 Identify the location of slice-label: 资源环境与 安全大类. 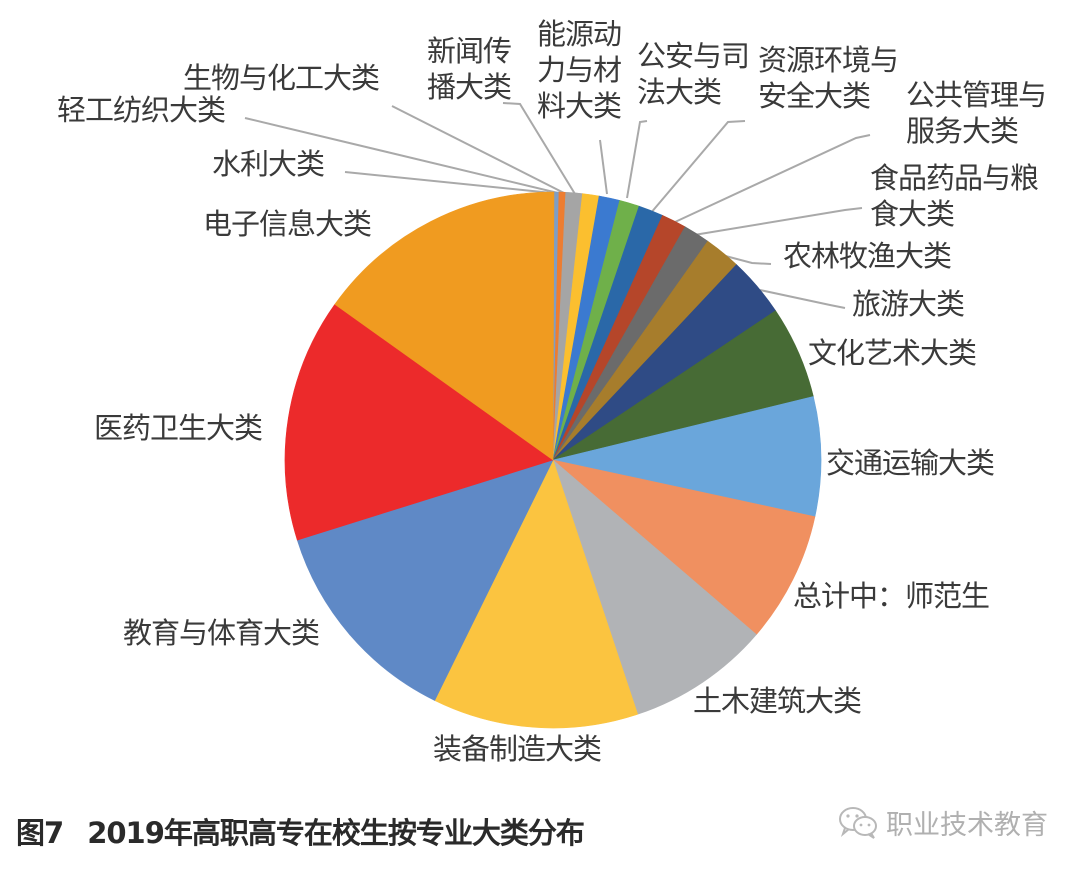
(828, 78).